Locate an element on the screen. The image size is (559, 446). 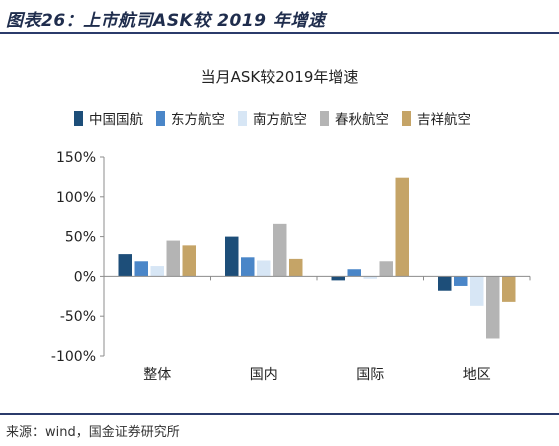
chart-legend: 中国国航 东方航空 南方航空 春秋航空 吉祥航空 is located at coordinates (272, 118).